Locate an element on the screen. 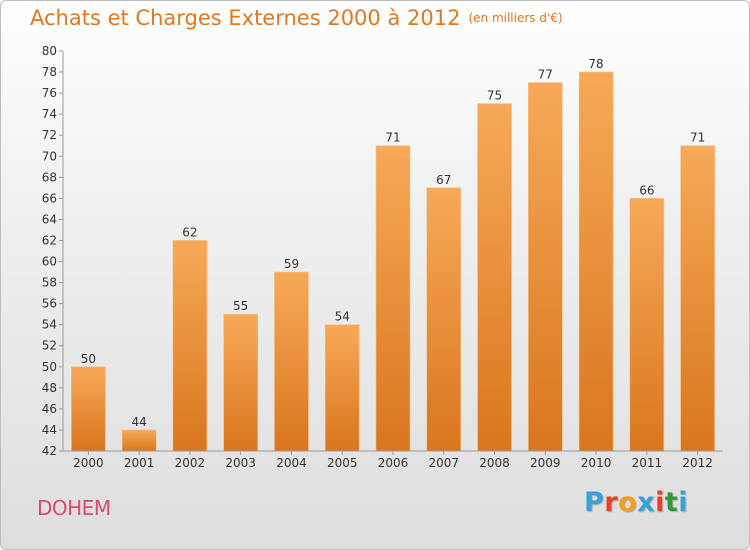 The width and height of the screenshot is (750, 550). bar-2008 is located at coordinates (494, 277).